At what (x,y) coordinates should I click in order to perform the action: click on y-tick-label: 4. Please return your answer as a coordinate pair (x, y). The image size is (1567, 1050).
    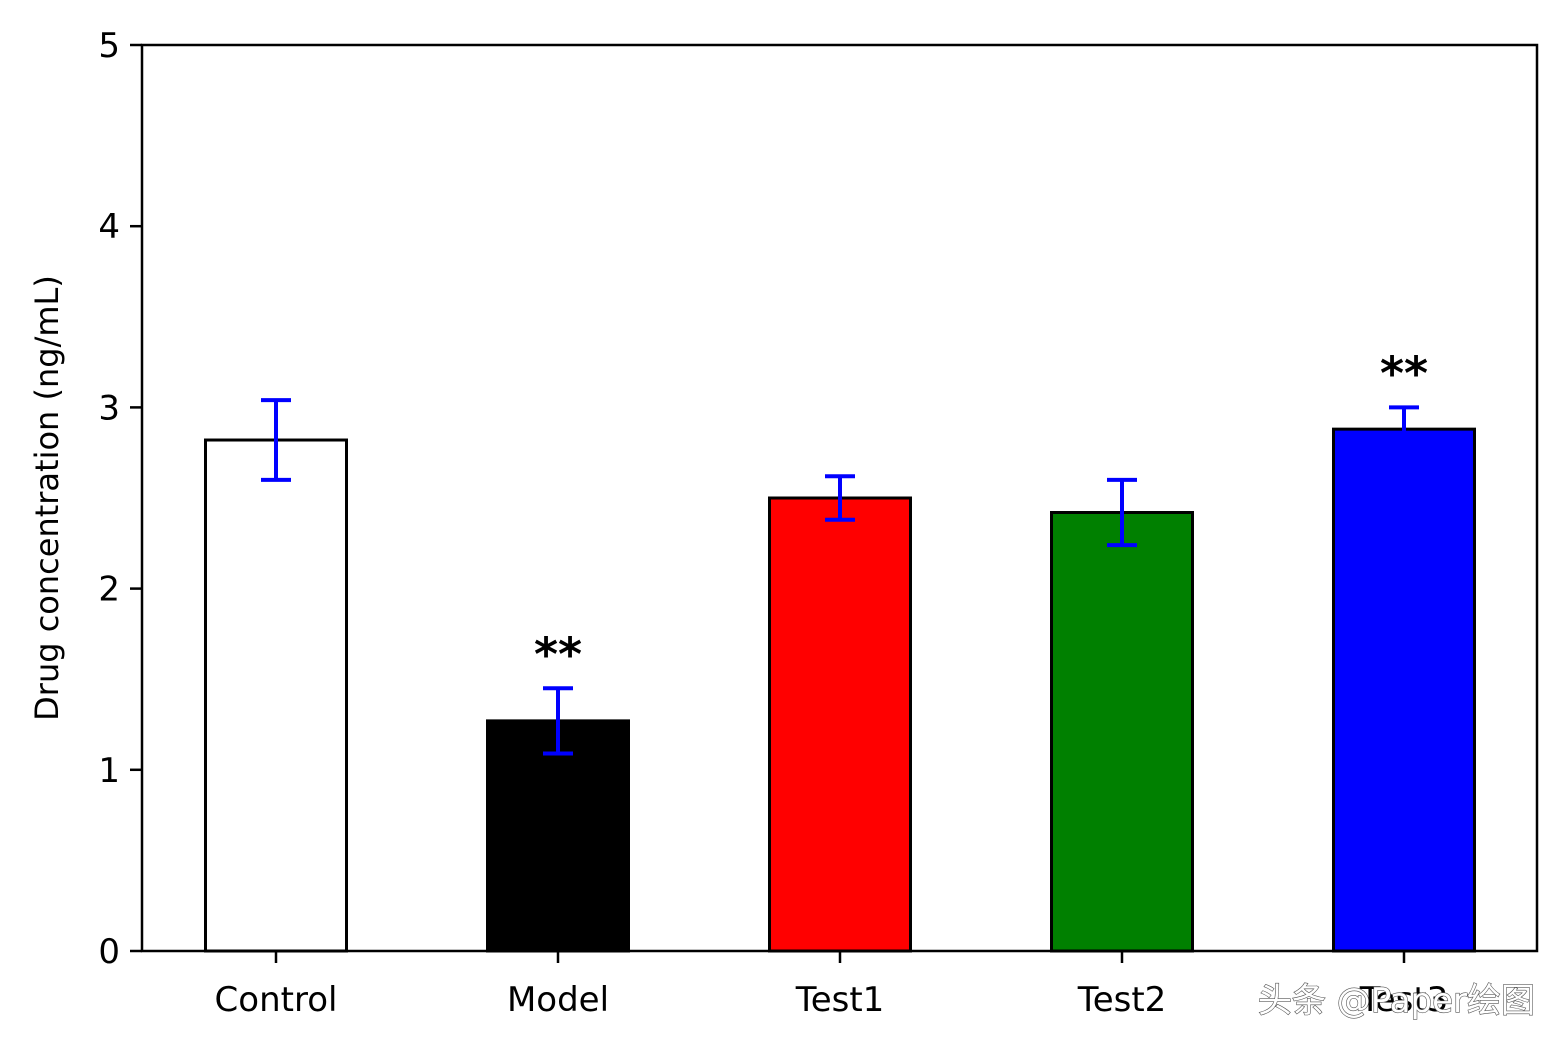
    Looking at the image, I should click on (109, 227).